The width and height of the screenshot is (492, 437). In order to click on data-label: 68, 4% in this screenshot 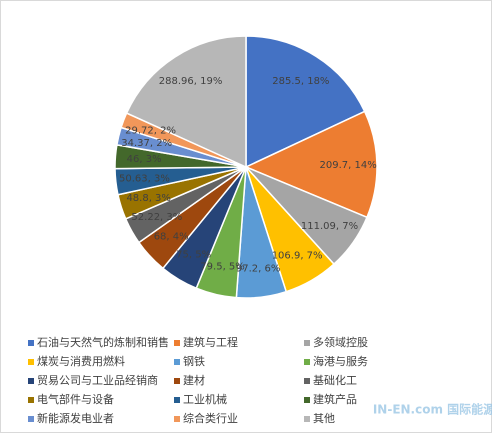, I will do `click(171, 237)`.